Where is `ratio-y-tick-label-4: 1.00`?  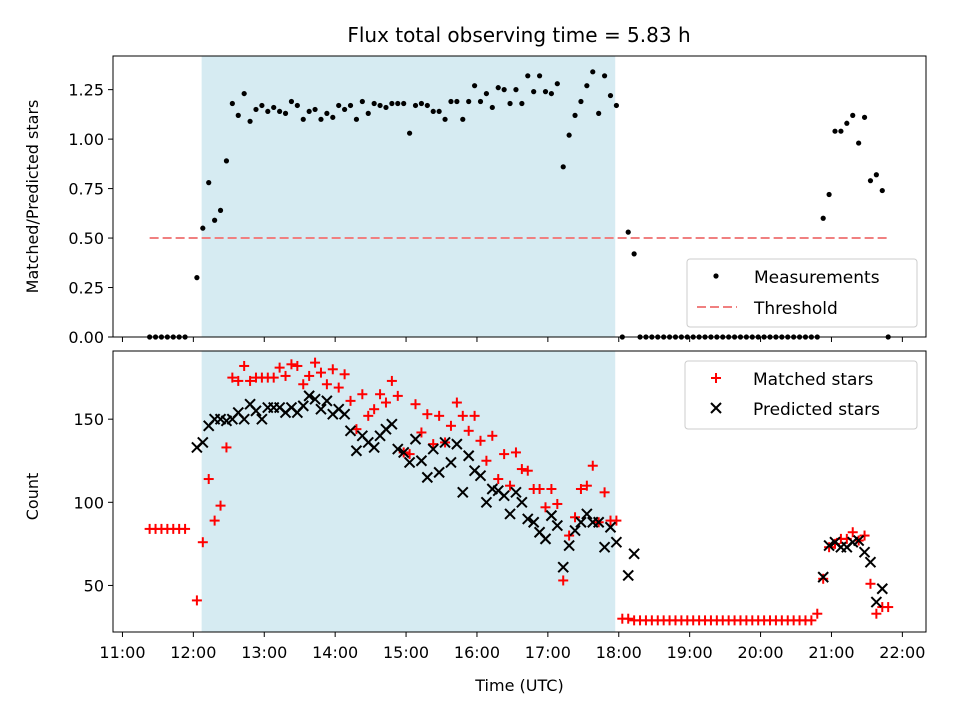
ratio-y-tick-label-4: 1.00 is located at coordinates (86, 139).